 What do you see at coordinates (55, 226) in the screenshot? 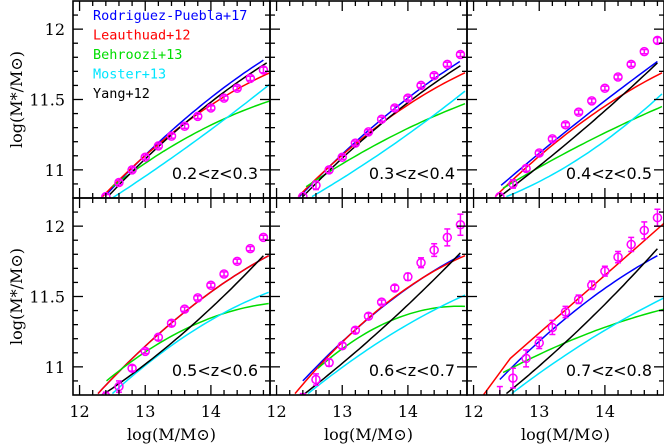
I see `y-tick-label: 12` at bounding box center [55, 226].